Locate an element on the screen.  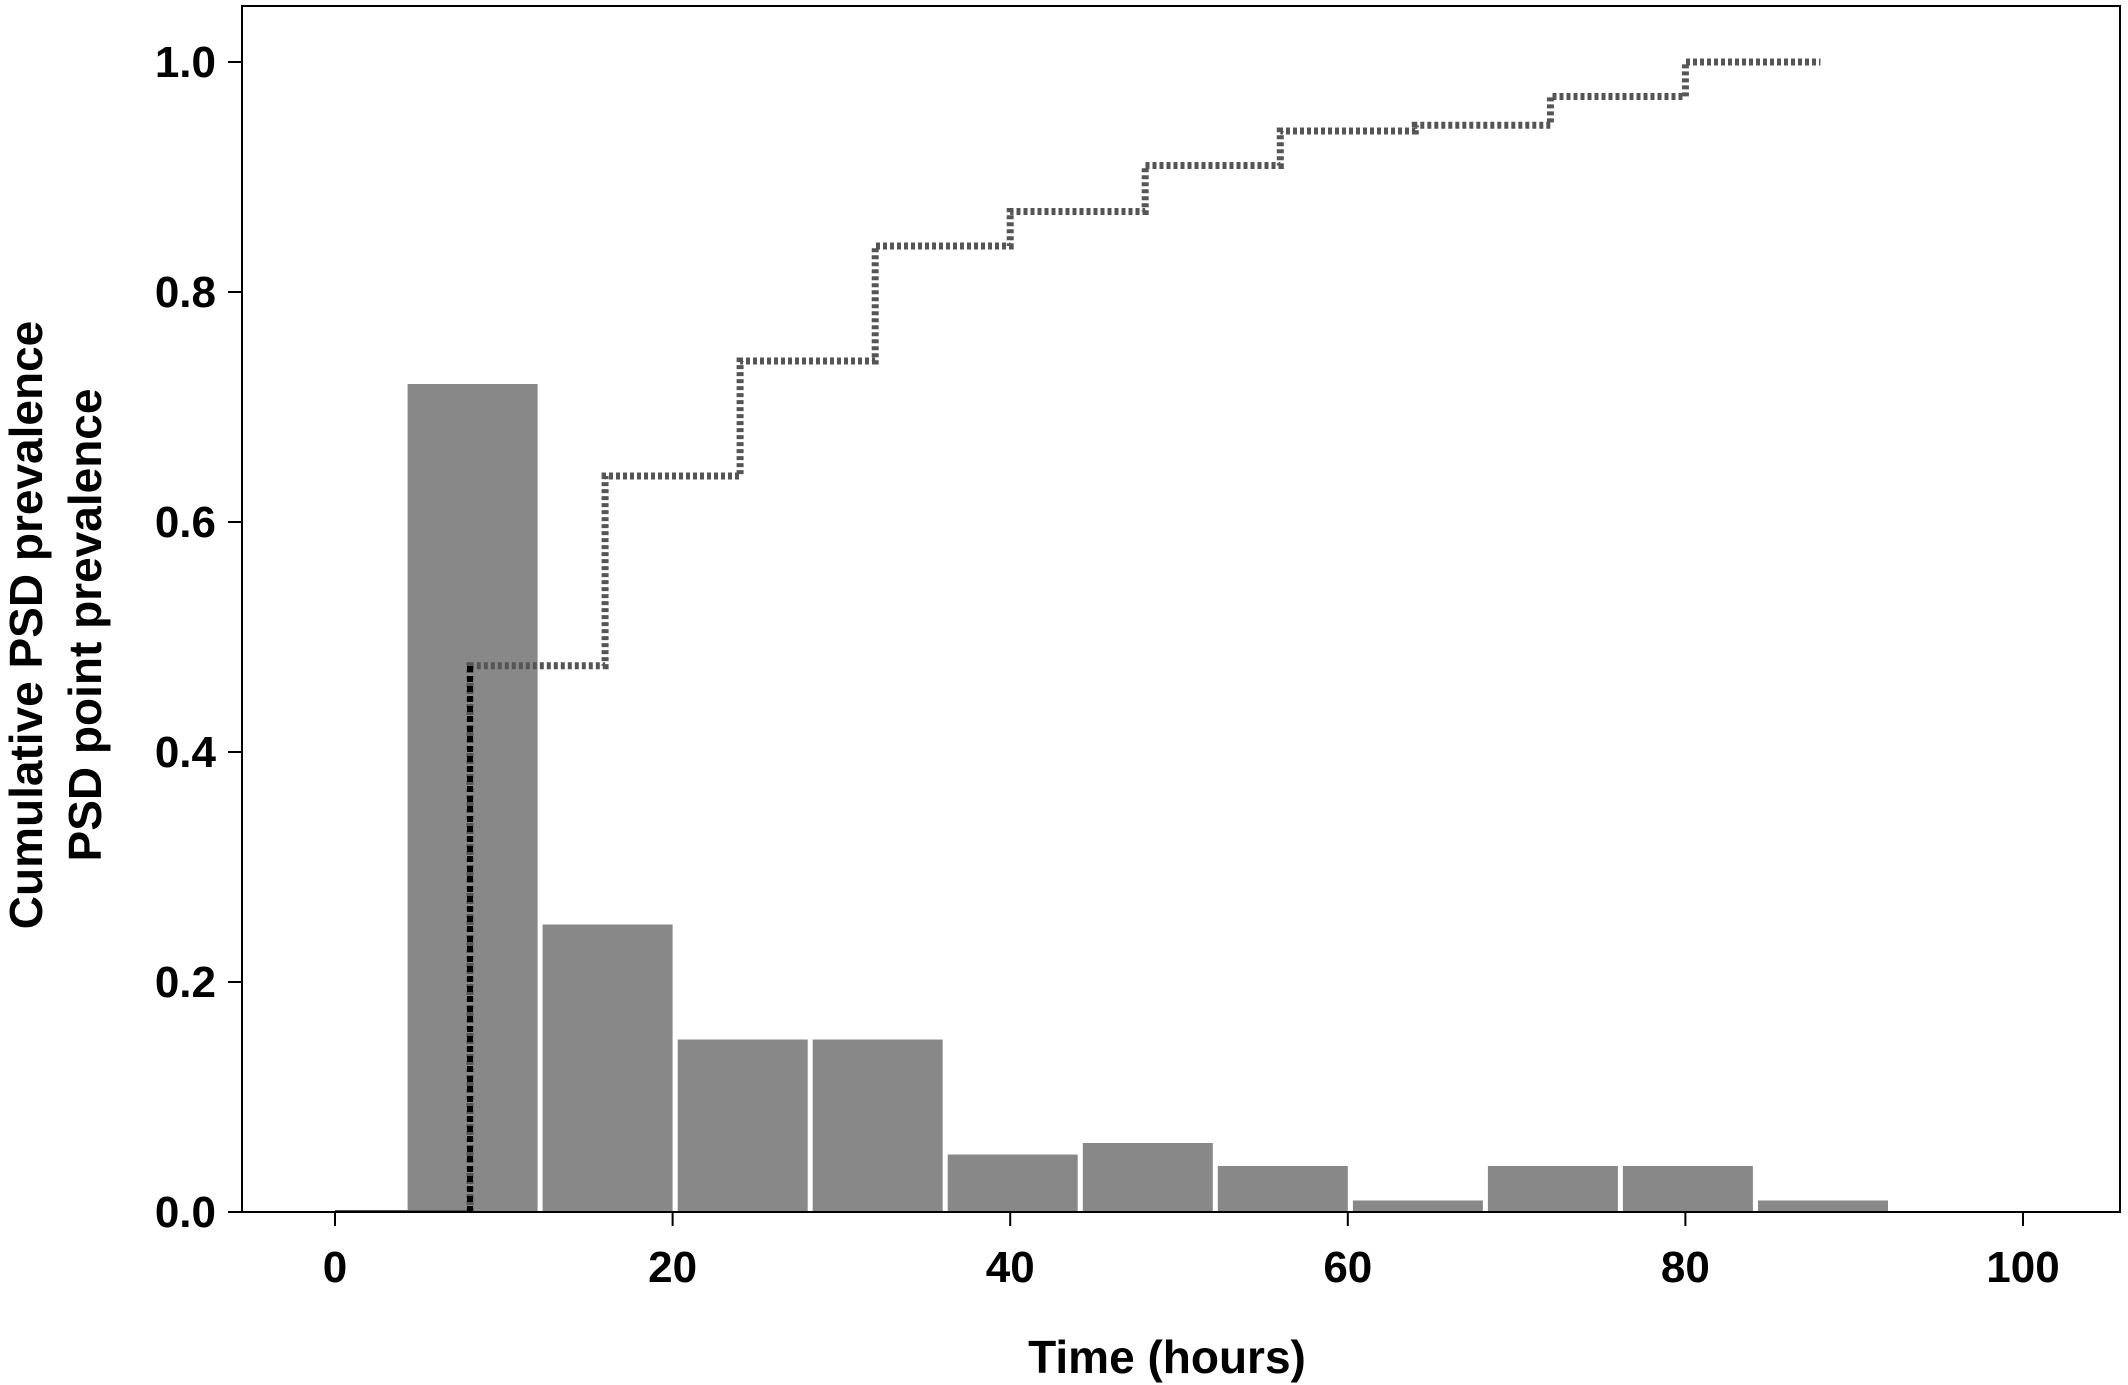
x-tick-label-3: 60 is located at coordinates (1347, 1267).